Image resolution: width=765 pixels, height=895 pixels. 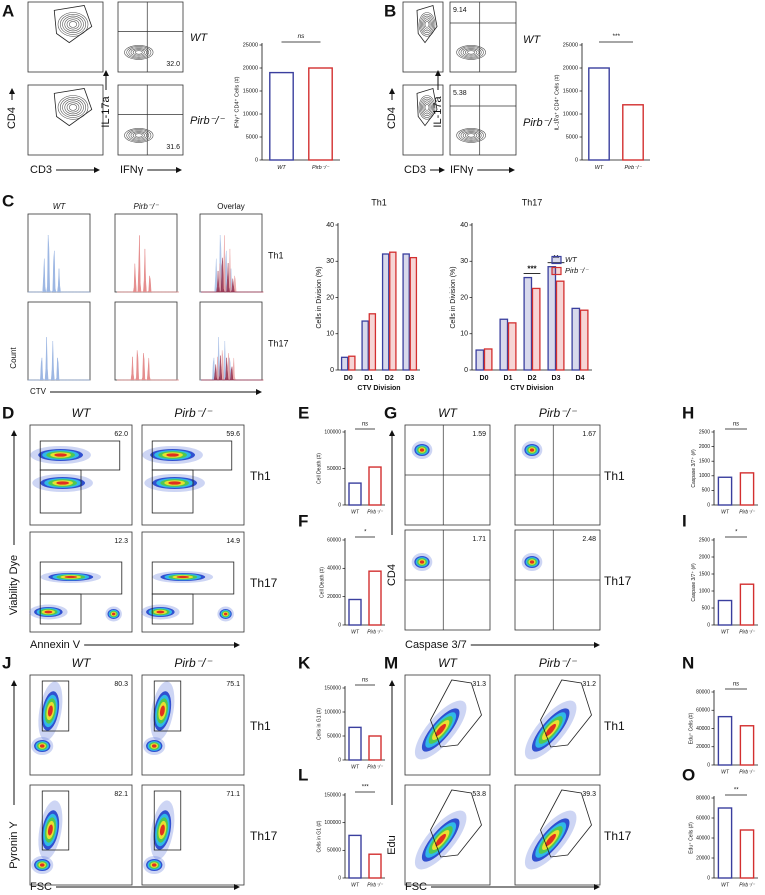 I want to click on y-tick-label: 50000, so click(x=334, y=736).